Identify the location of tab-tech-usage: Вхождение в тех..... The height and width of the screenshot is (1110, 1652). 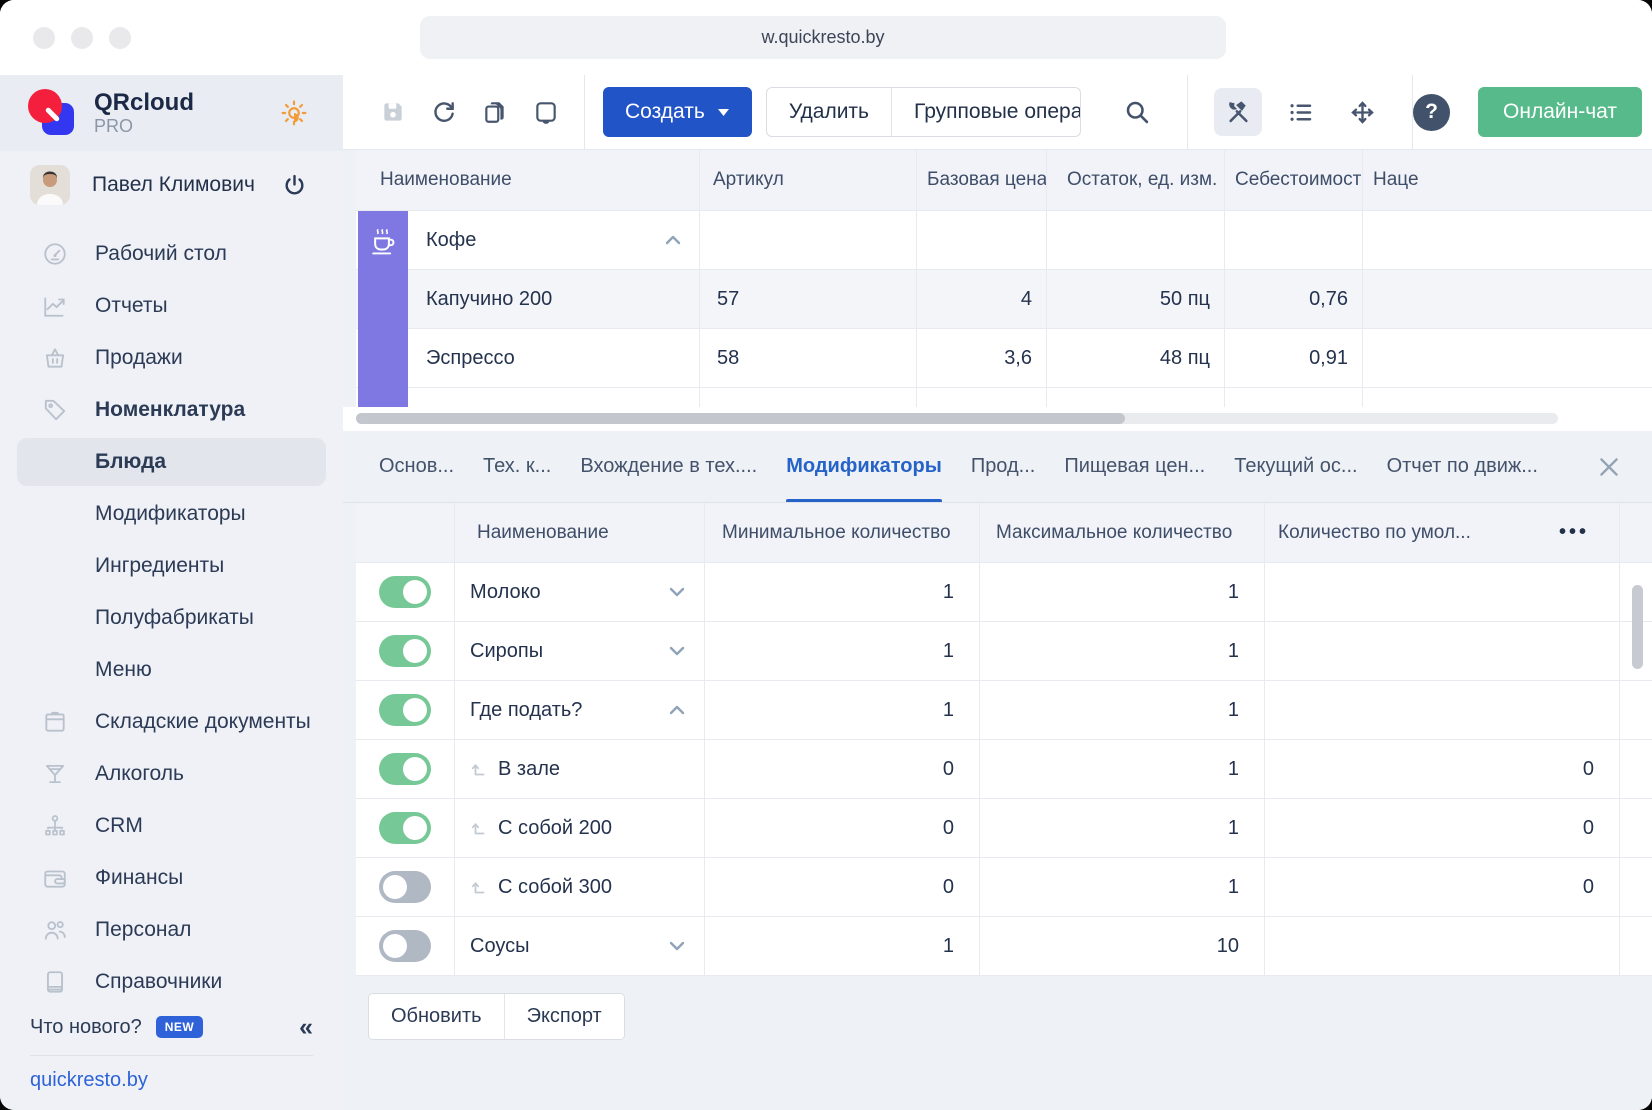
(669, 466).